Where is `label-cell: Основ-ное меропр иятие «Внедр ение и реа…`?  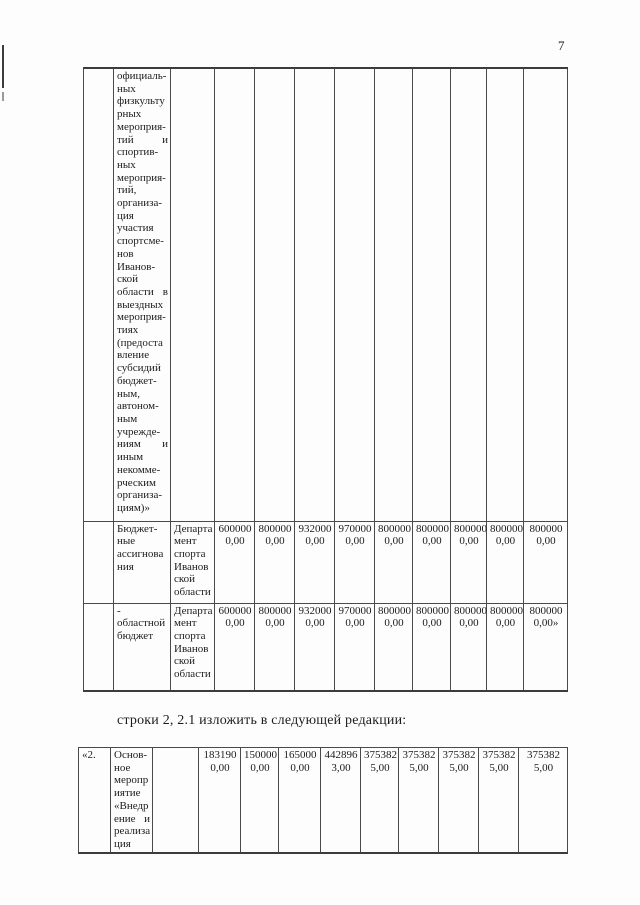
label-cell: Основ-ное меропр иятие «Внедр ение и реа… is located at coordinates (131, 800).